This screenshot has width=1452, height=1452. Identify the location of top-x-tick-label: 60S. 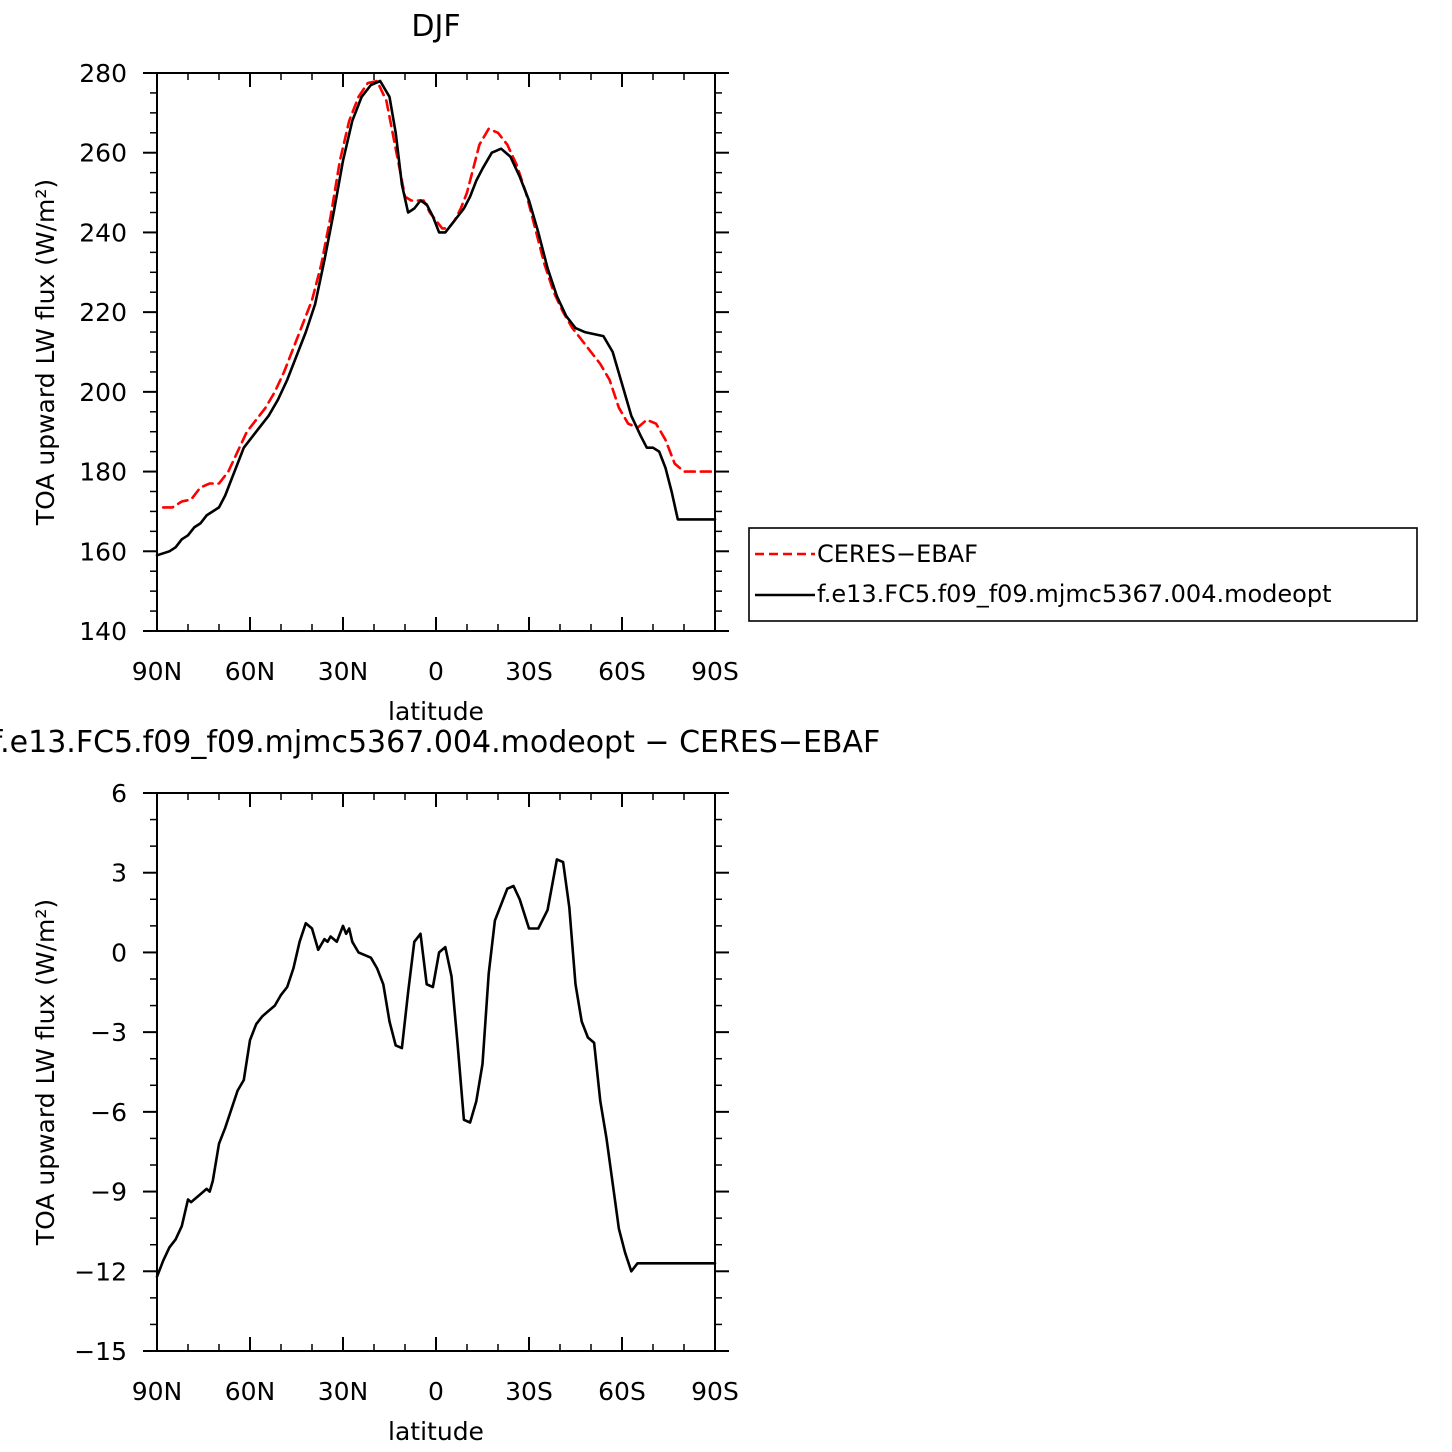
(622, 671).